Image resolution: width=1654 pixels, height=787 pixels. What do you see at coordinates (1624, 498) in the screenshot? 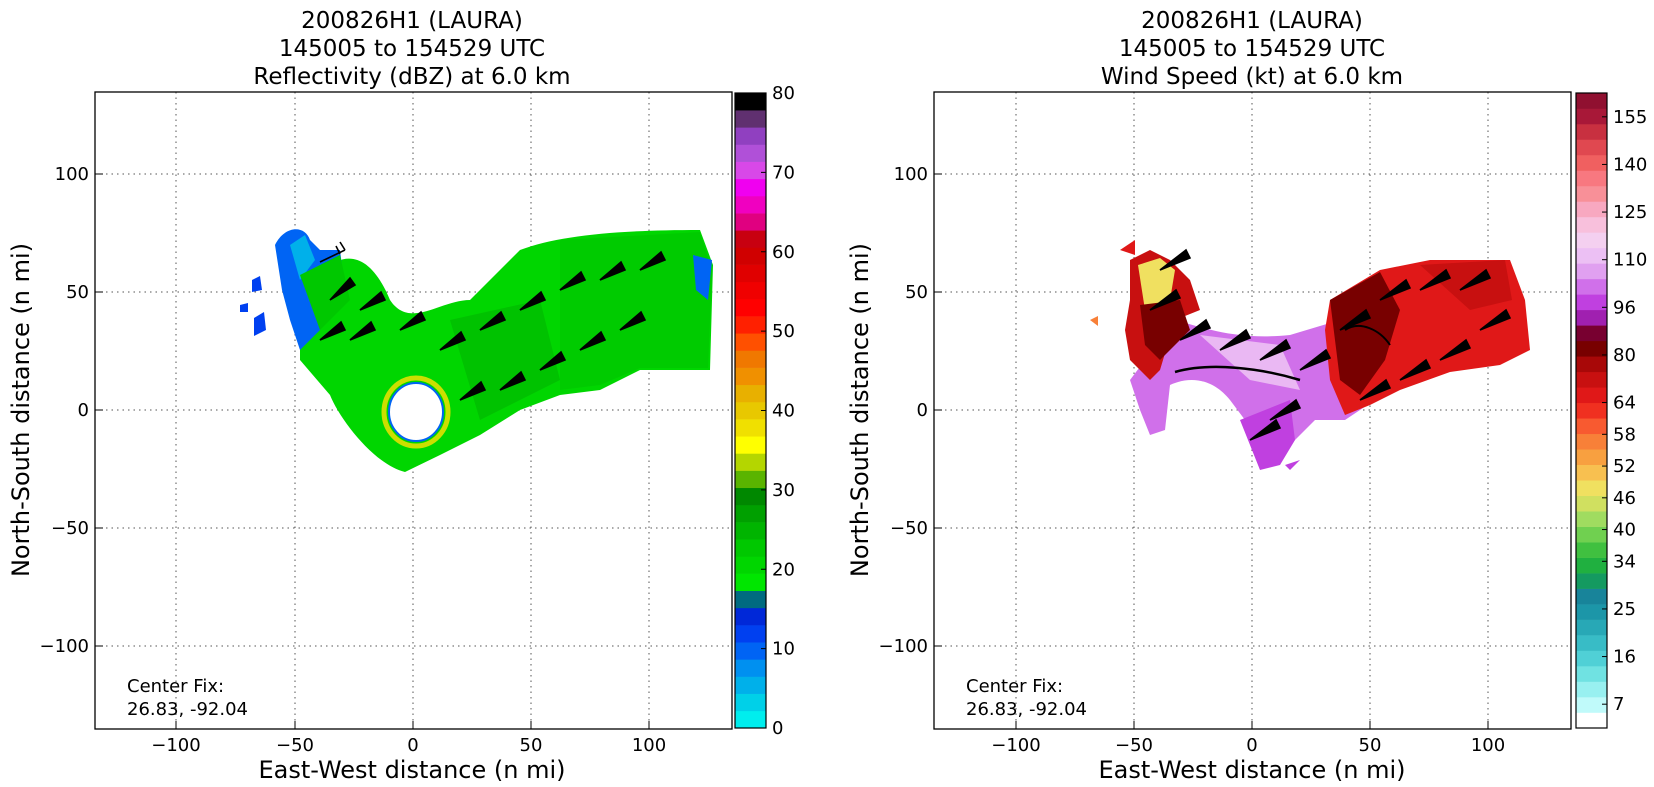
I see `colorbar-tick-label: 46` at bounding box center [1624, 498].